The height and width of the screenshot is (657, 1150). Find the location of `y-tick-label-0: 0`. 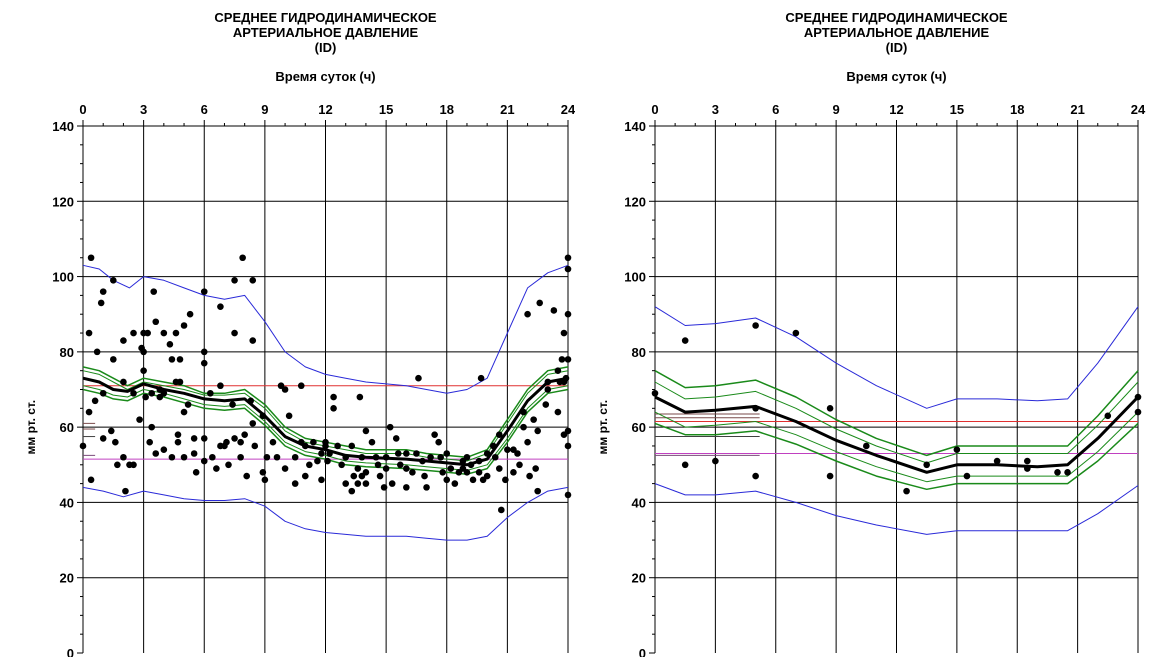

y-tick-label-0: 0 is located at coordinates (642, 651).